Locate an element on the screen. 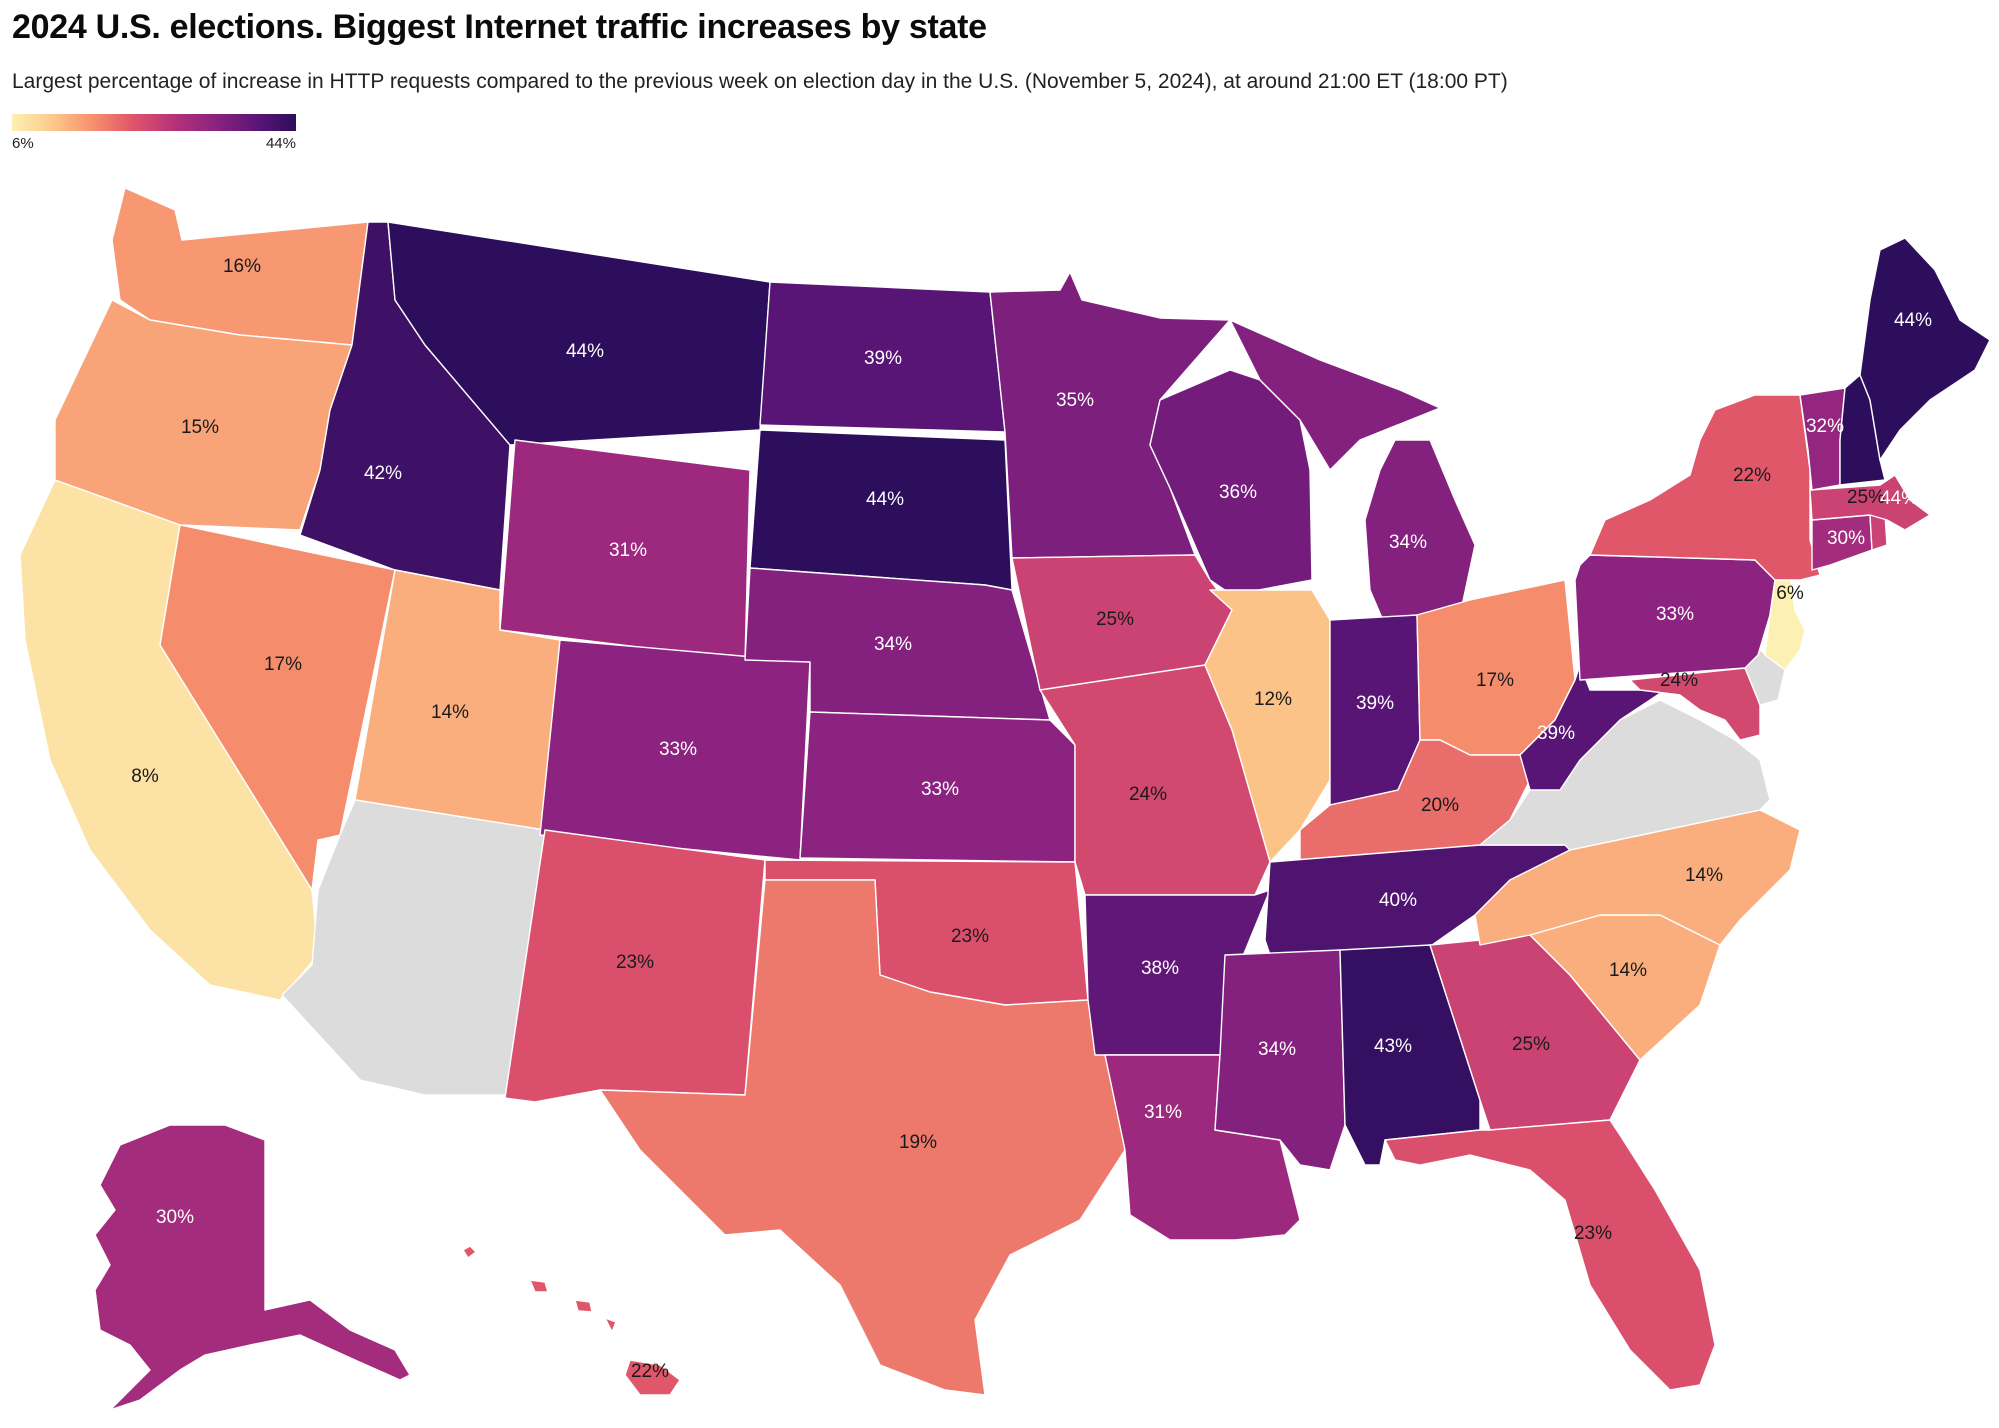 The image size is (1999, 1428). state-label-NV: 17% is located at coordinates (283, 664).